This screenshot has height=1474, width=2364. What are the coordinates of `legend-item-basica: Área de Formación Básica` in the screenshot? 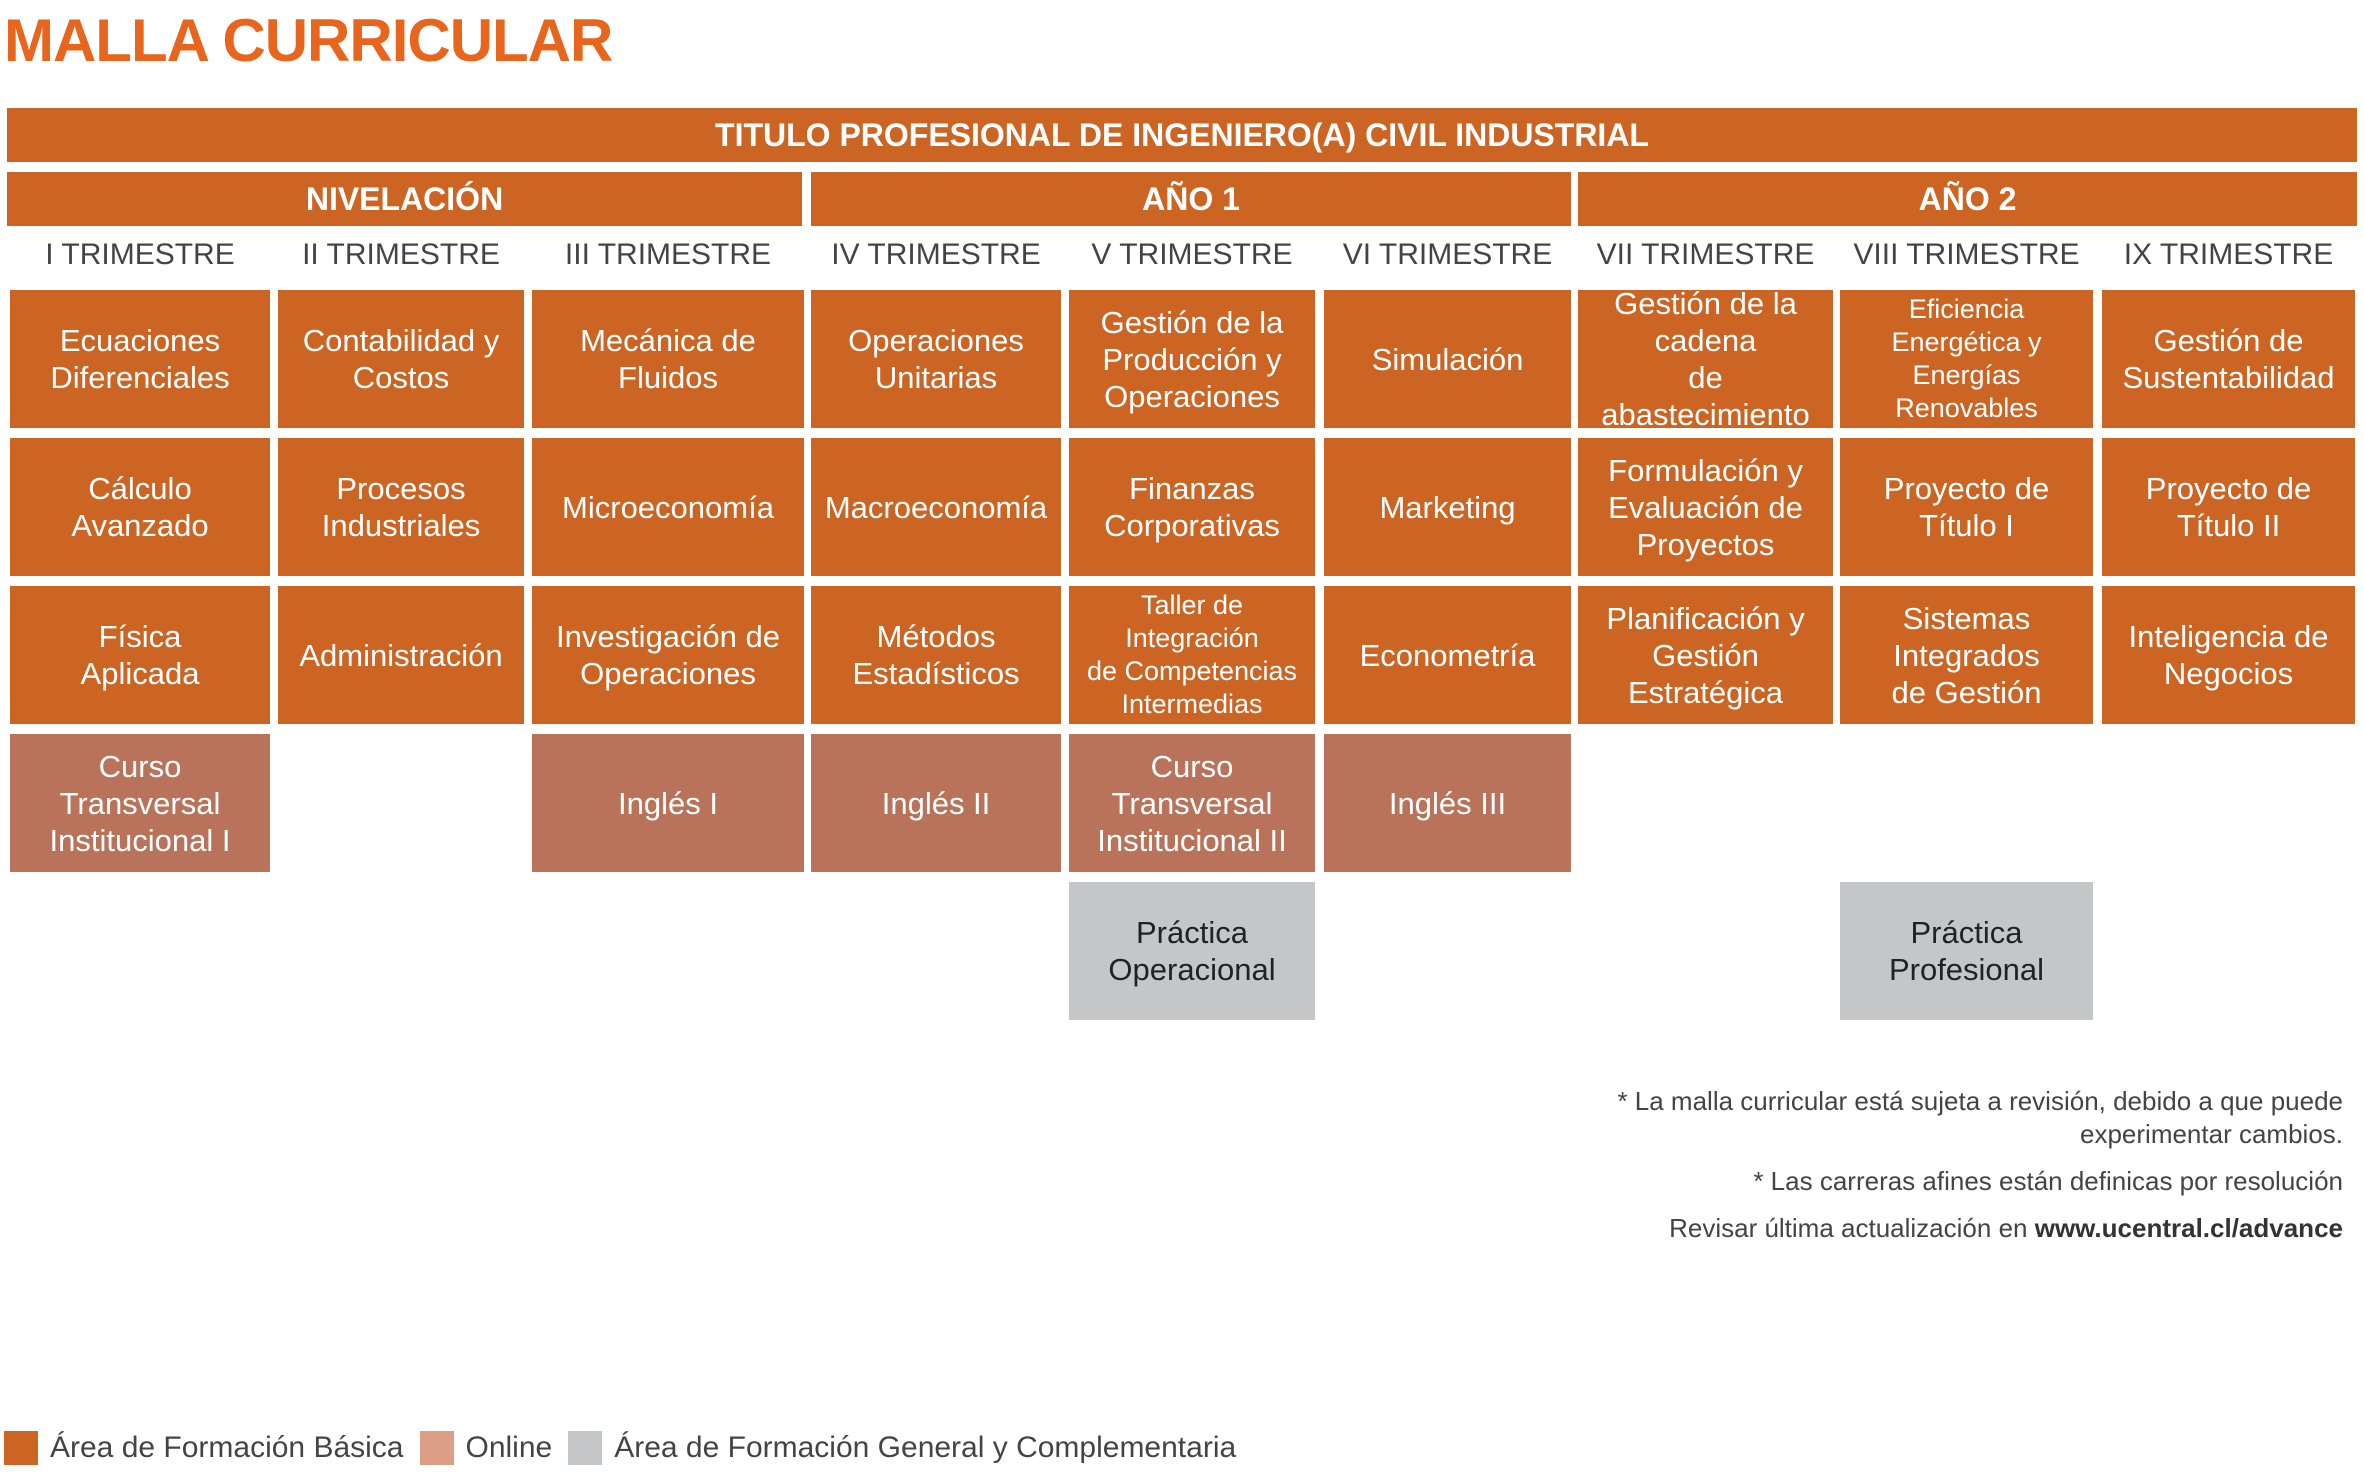 It's located at (204, 1448).